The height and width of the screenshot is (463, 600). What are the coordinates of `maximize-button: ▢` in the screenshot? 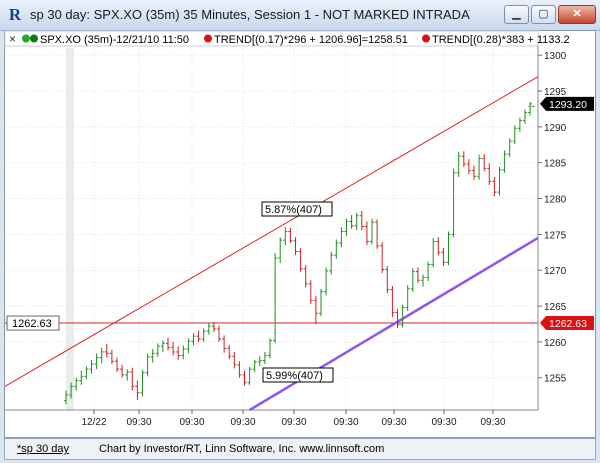 It's located at (543, 14).